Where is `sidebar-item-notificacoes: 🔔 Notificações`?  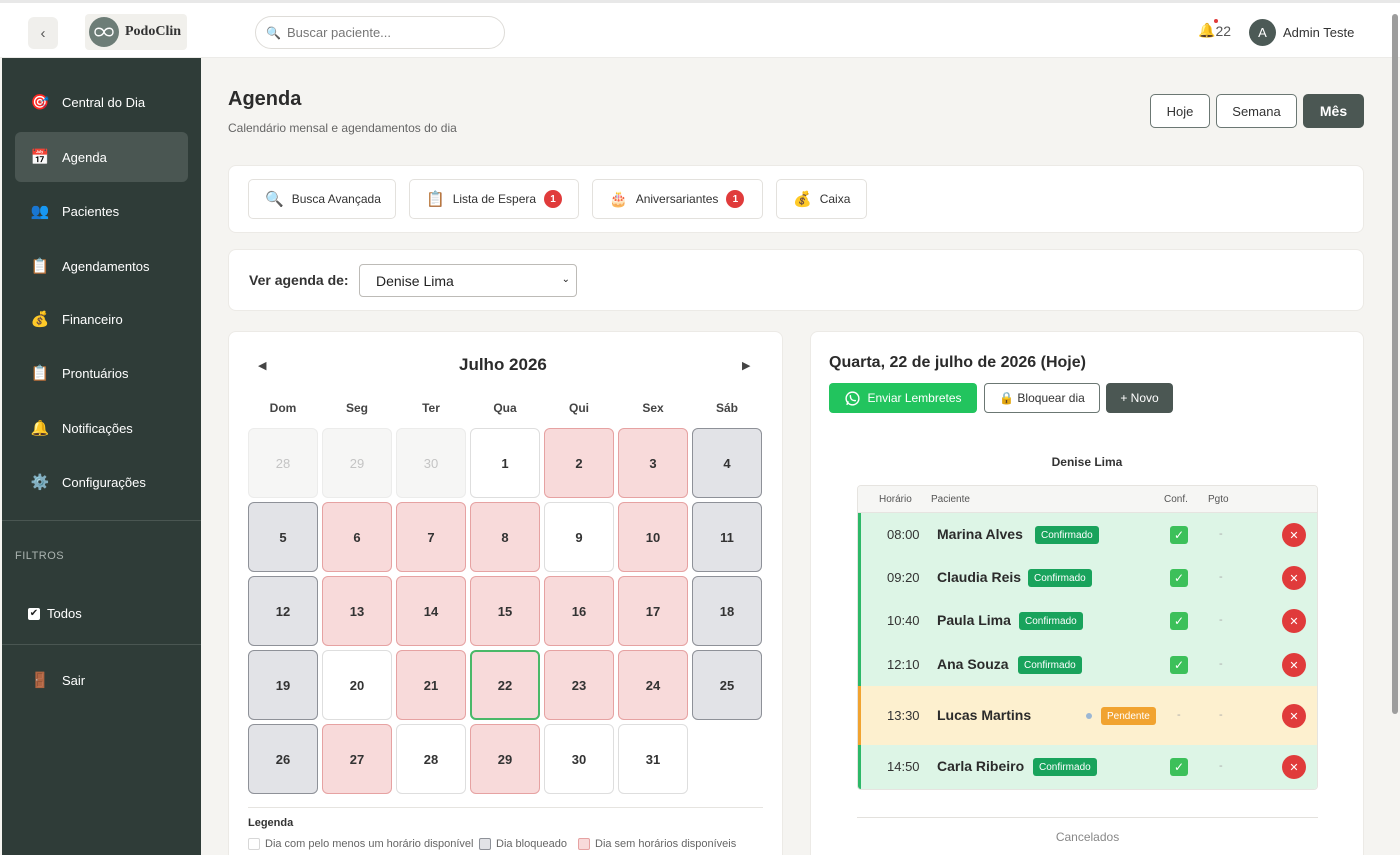
sidebar-item-notificacoes: 🔔 Notificações is located at coordinates (101, 428).